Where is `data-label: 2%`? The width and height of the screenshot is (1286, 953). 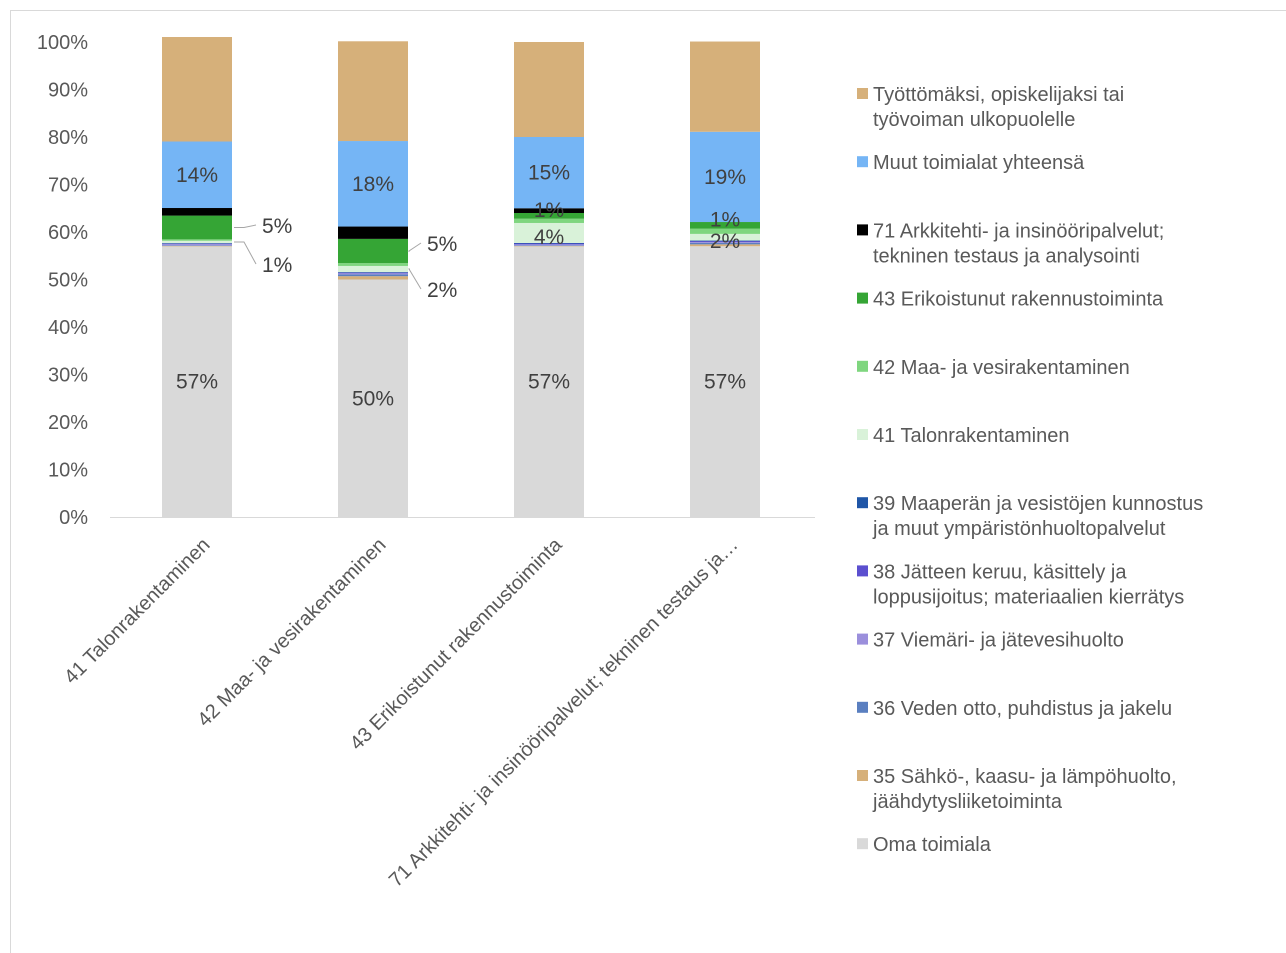
data-label: 2% is located at coordinates (442, 290).